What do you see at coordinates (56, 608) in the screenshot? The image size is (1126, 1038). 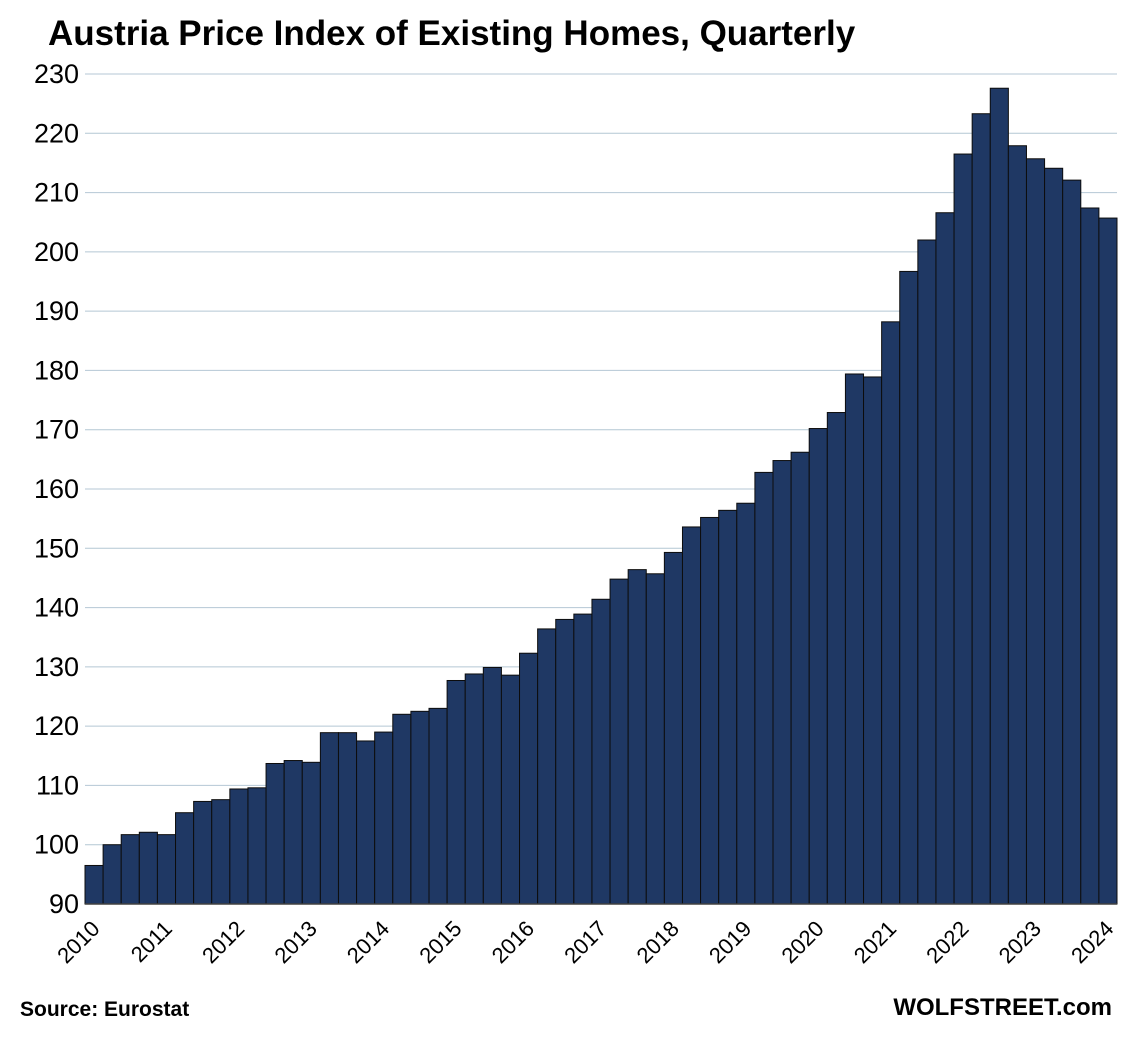 I see `y-tick-label: 140` at bounding box center [56, 608].